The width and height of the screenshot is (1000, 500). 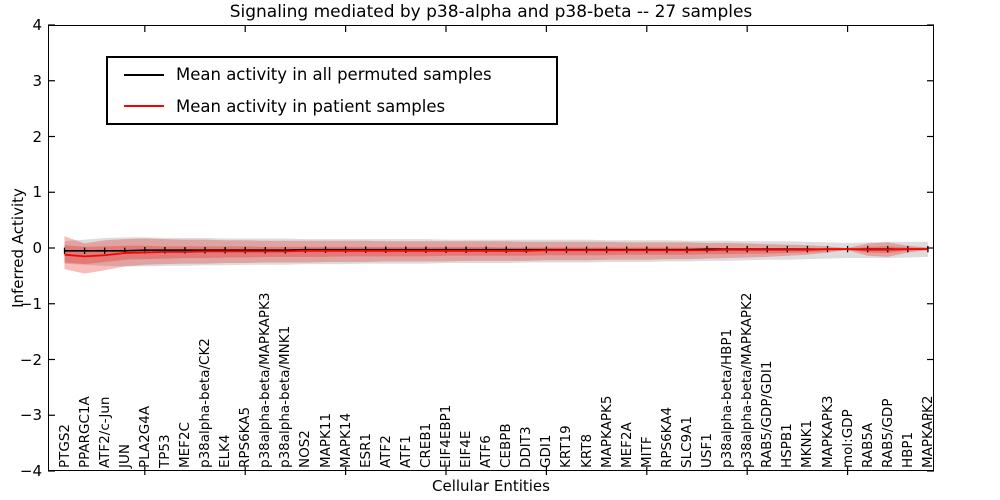 I want to click on x-tick-label: TP53, so click(x=164, y=451).